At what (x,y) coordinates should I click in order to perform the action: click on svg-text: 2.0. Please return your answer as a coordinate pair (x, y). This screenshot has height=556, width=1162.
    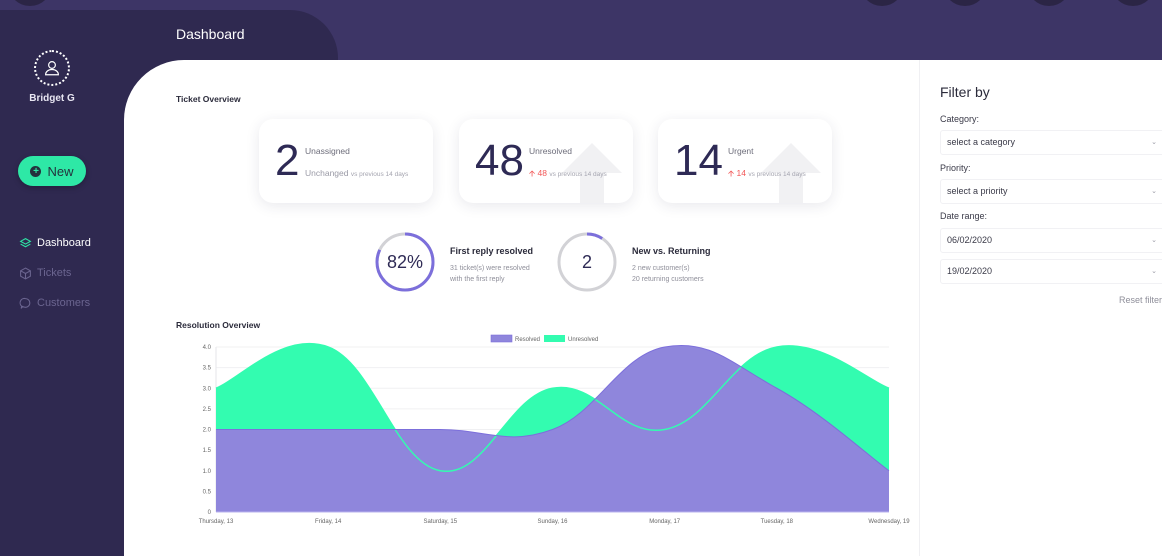
    Looking at the image, I should click on (207, 431).